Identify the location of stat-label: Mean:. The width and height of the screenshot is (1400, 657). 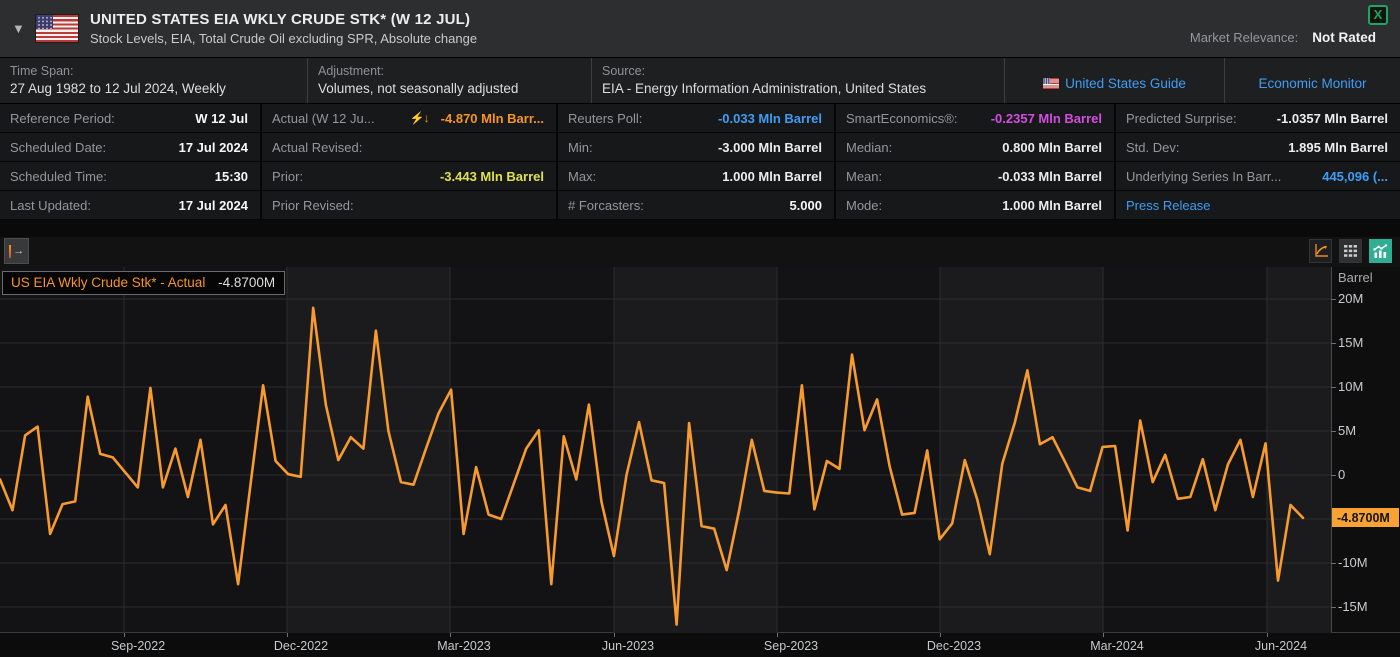
(864, 176).